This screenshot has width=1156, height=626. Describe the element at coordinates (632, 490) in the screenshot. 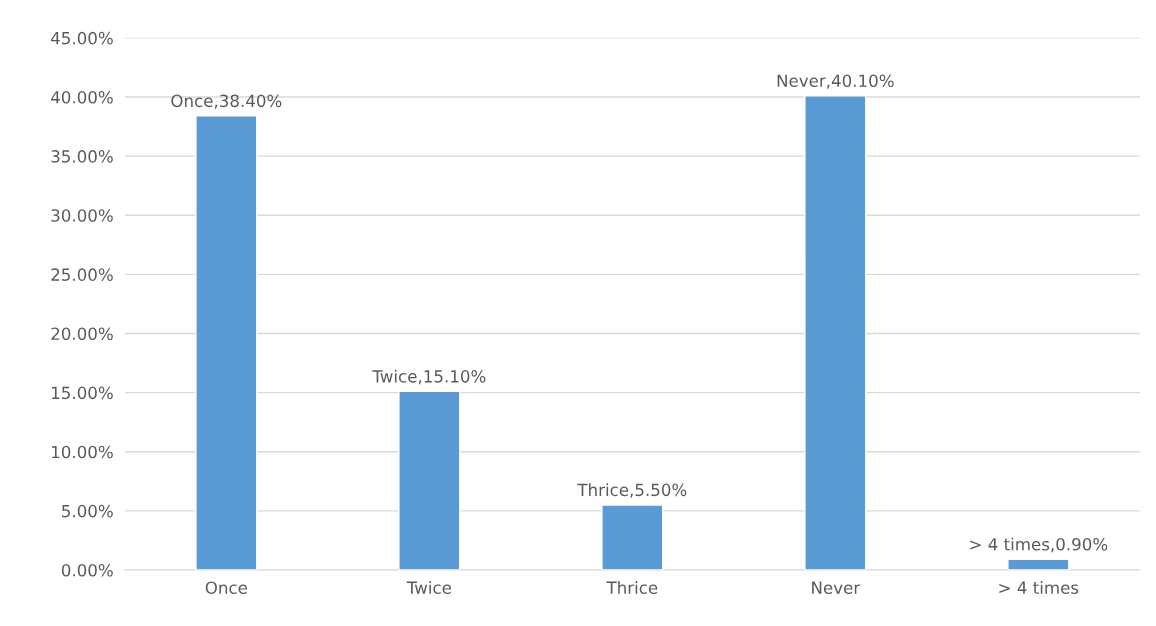

I see `data-label: Thrice,5.50%` at that location.